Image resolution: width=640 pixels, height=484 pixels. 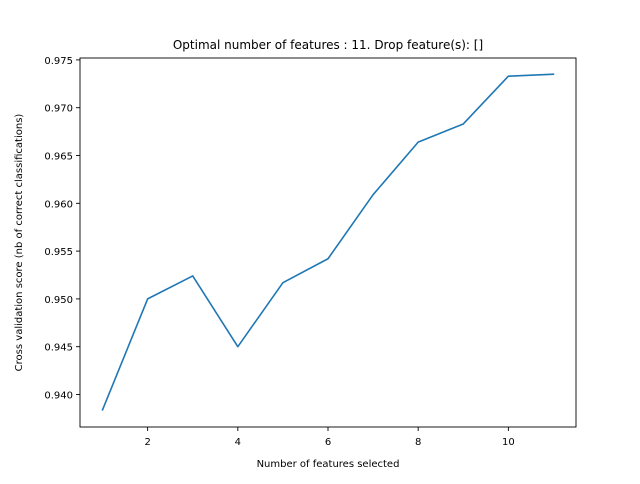 I want to click on y-tick-label: 0.960, so click(x=58, y=204).